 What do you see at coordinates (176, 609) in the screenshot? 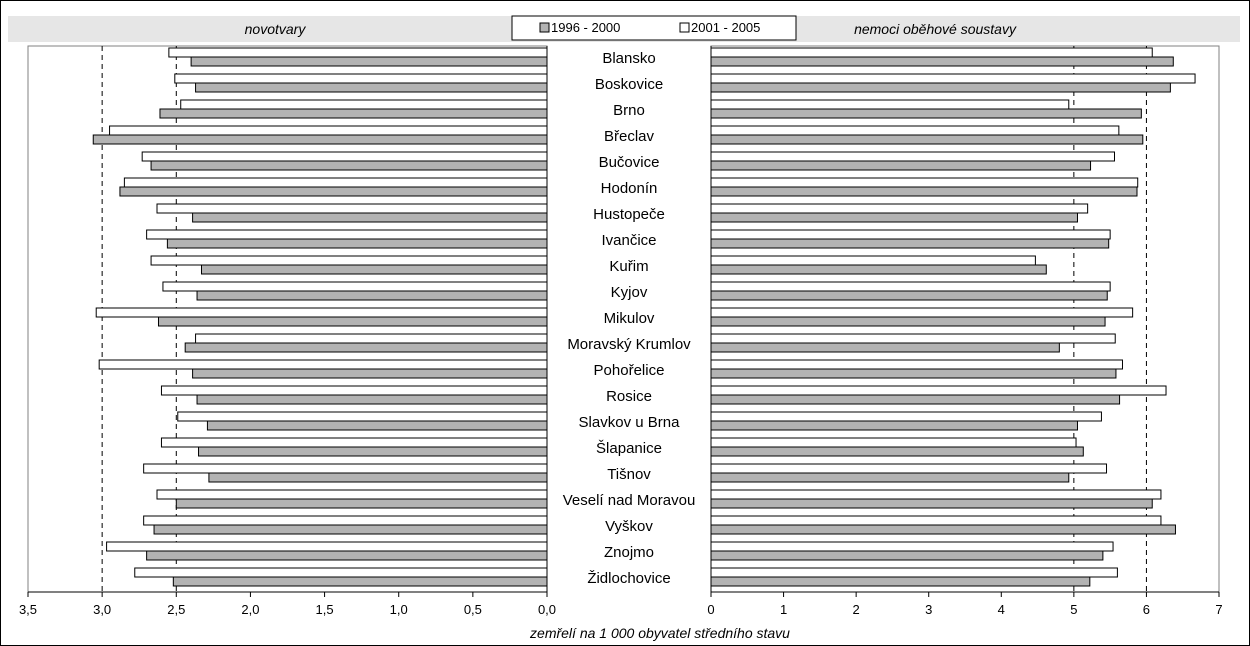
I see `tick-label: 2,5` at bounding box center [176, 609].